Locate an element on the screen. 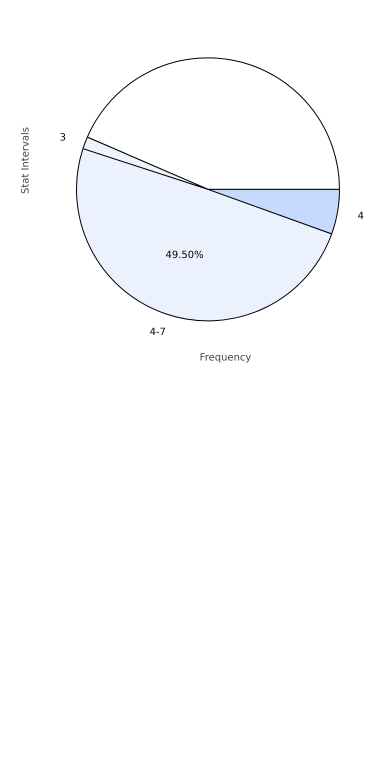 This screenshot has width=390, height=780. slice-label: 4 is located at coordinates (361, 216).